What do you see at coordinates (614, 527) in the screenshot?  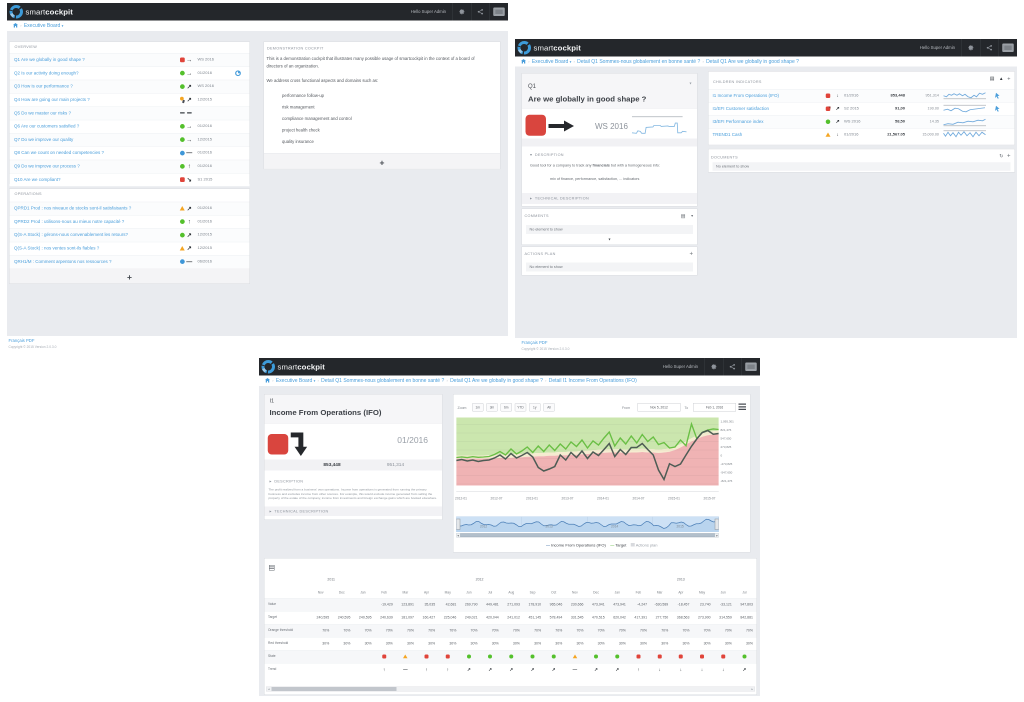 I see `svg-text: 2014` at bounding box center [614, 527].